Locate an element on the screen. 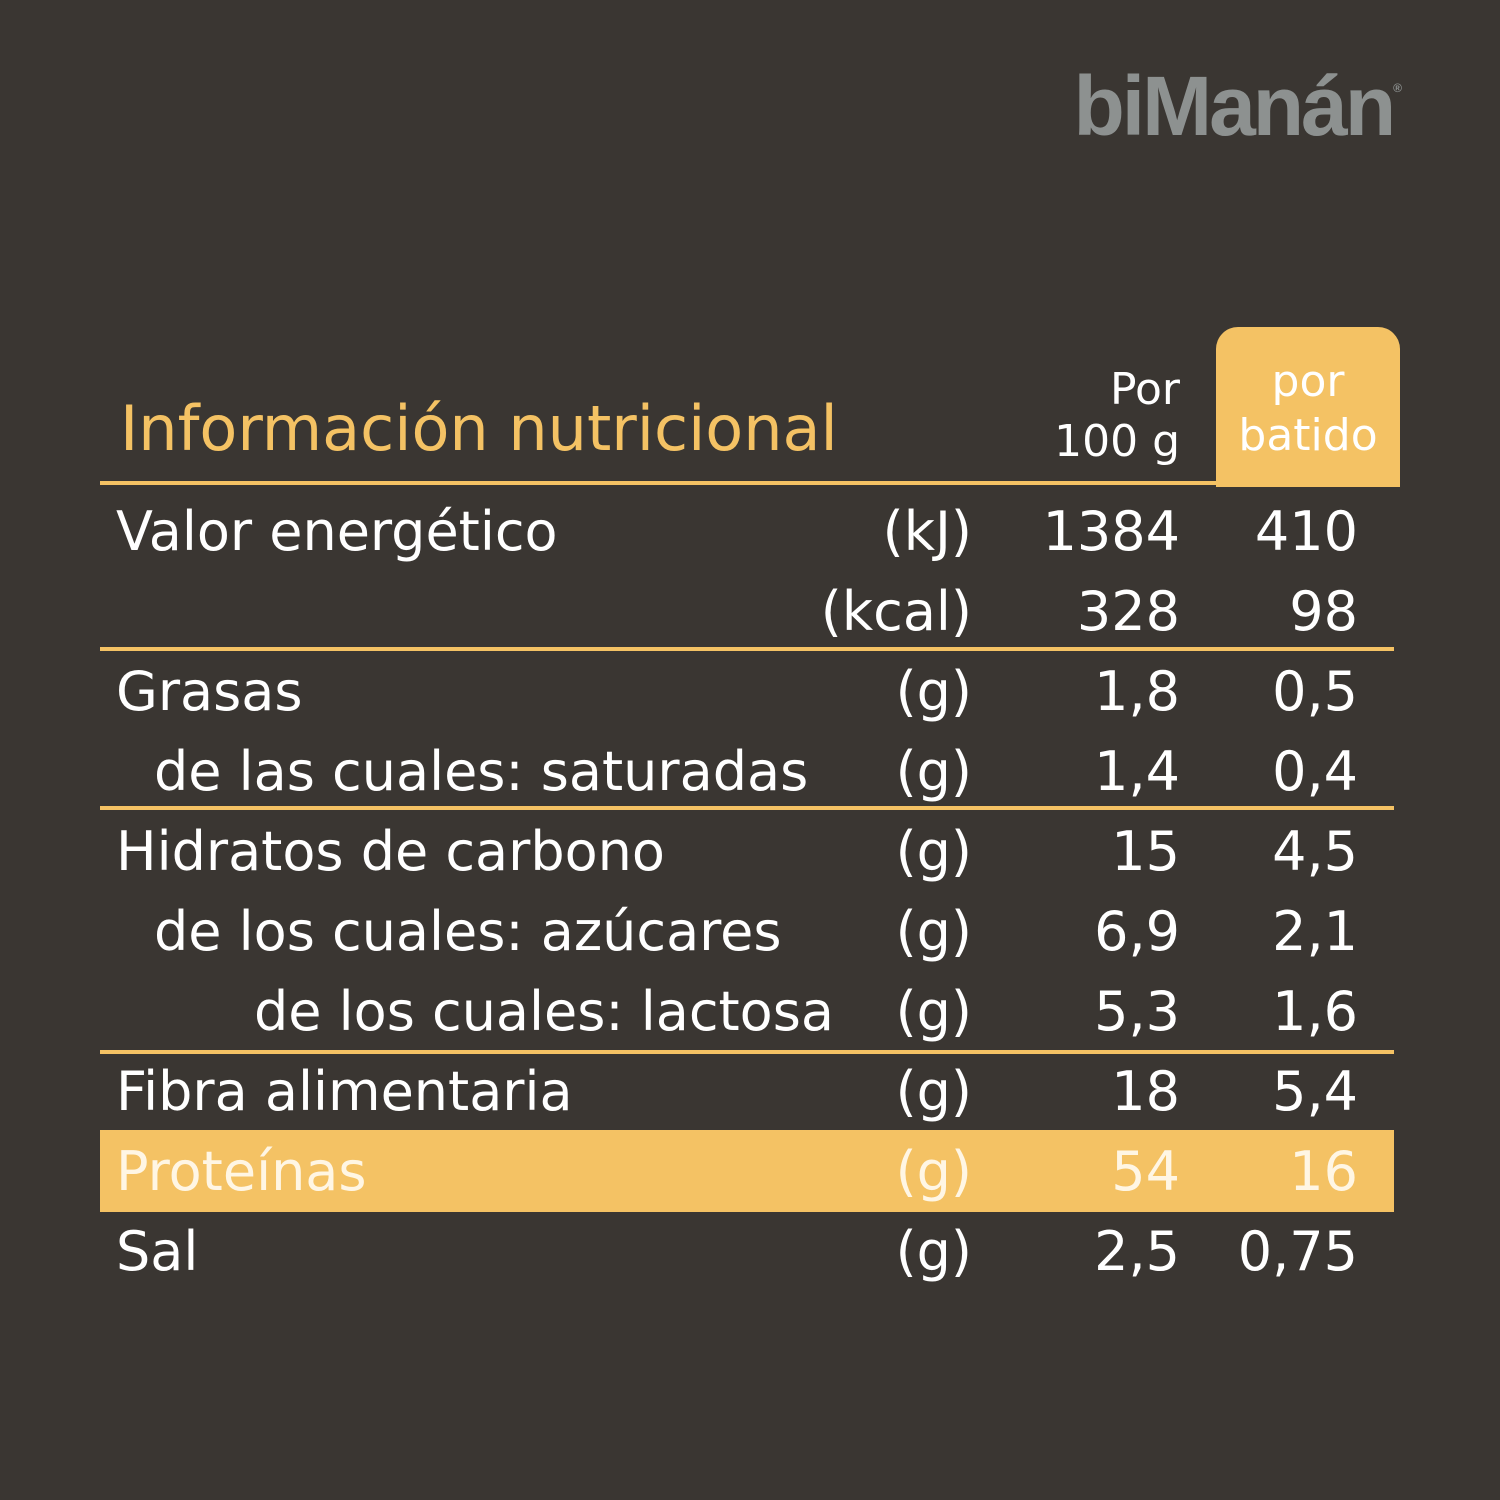 This screenshot has height=1500, width=1500. brand-logo: biManán® is located at coordinates (1237, 106).